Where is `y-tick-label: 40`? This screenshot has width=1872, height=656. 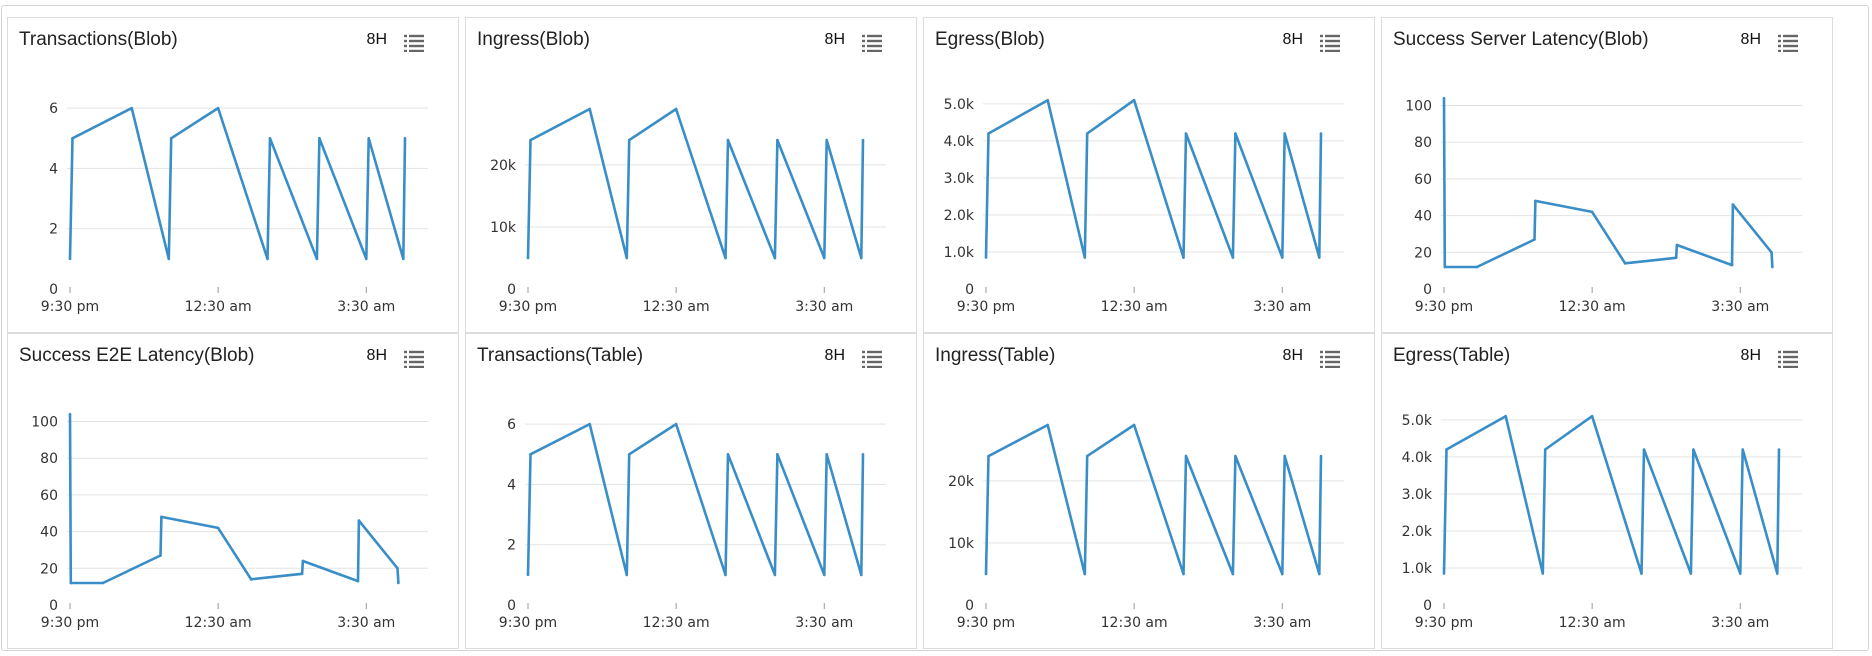 y-tick-label: 40 is located at coordinates (1423, 217).